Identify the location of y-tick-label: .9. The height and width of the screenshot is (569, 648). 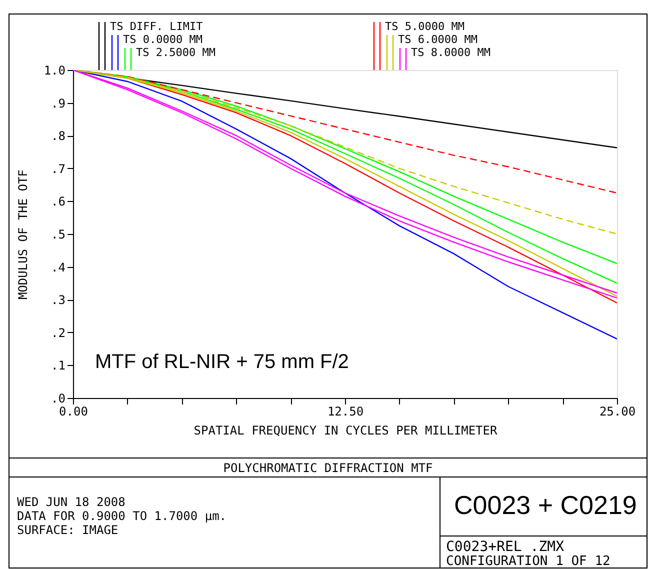
(58, 103).